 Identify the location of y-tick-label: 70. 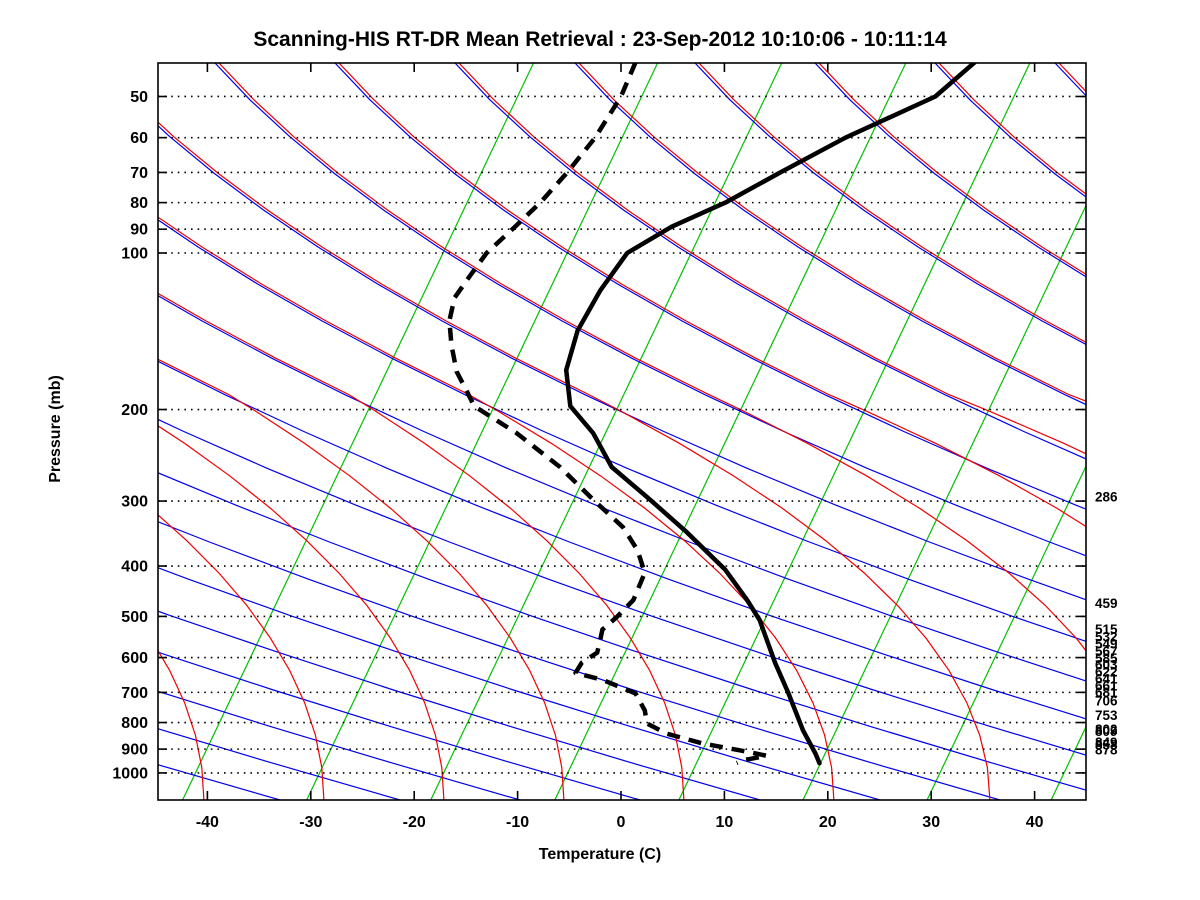
(139, 173).